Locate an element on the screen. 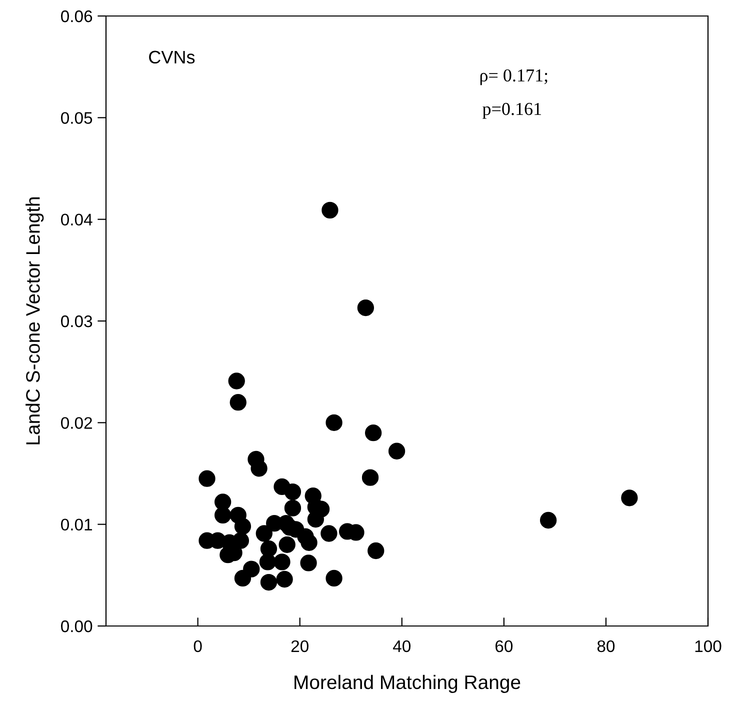 This screenshot has width=738, height=714. annotation: CVNs is located at coordinates (172, 57).